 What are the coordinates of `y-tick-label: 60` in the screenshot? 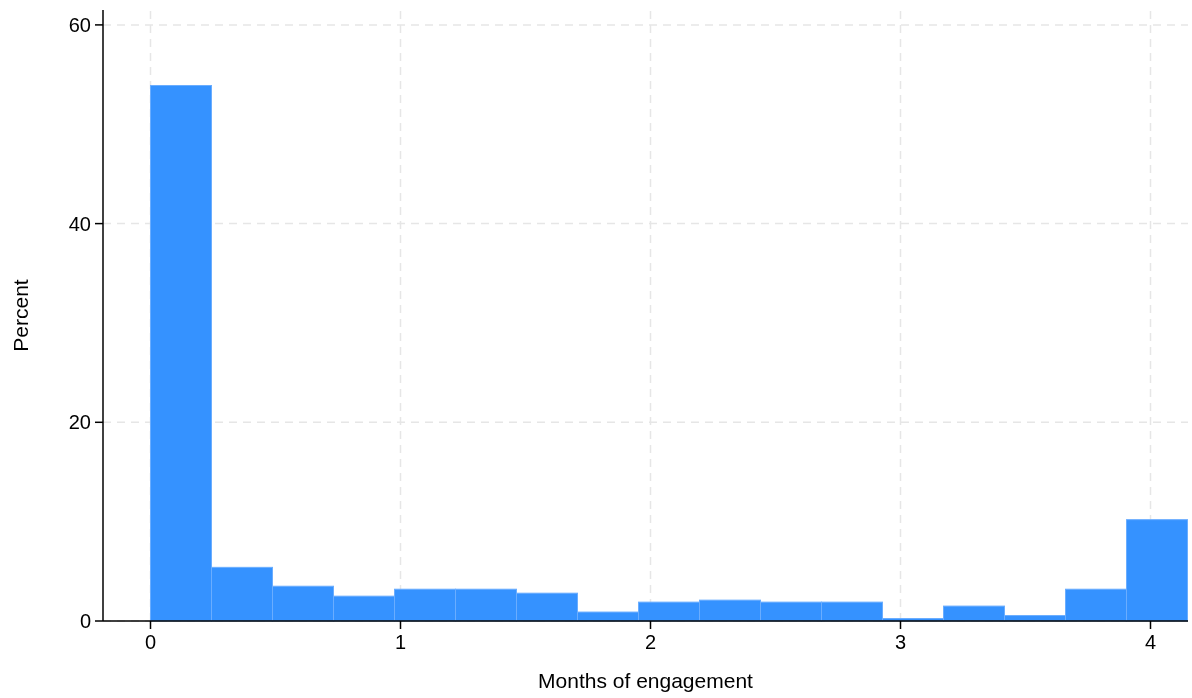 It's located at (79, 24).